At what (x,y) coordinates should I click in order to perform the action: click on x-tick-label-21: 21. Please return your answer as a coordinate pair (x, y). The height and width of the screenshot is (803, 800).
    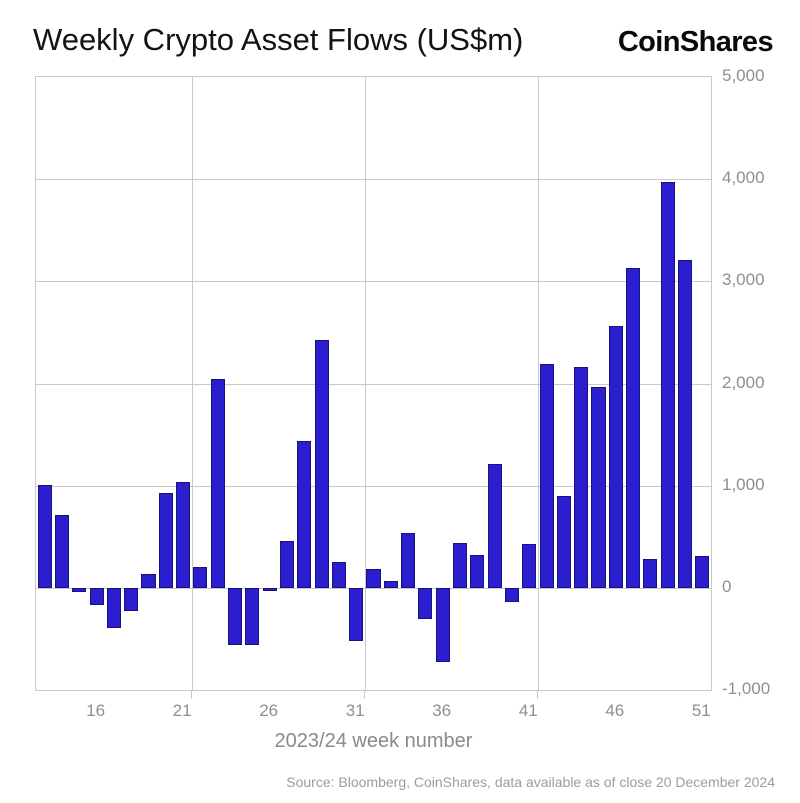
    Looking at the image, I should click on (182, 710).